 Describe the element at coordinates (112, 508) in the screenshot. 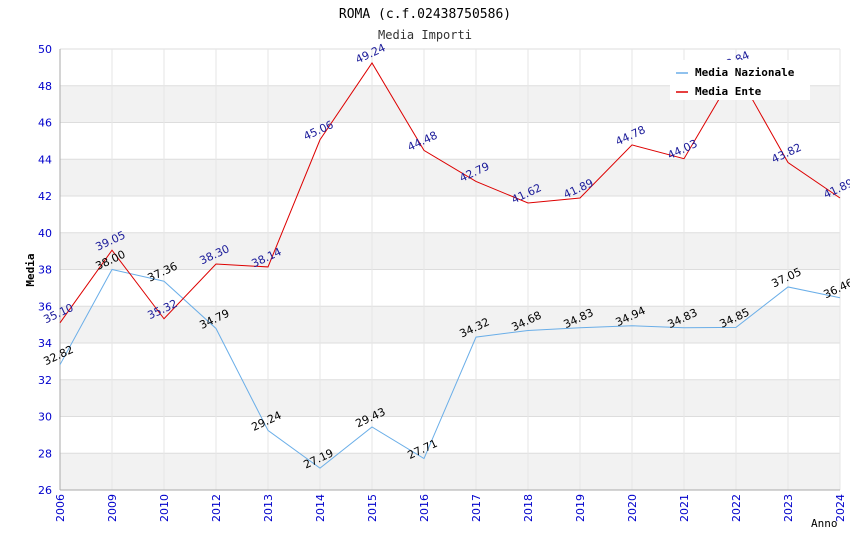

I see `x-tick-label: 2009` at that location.